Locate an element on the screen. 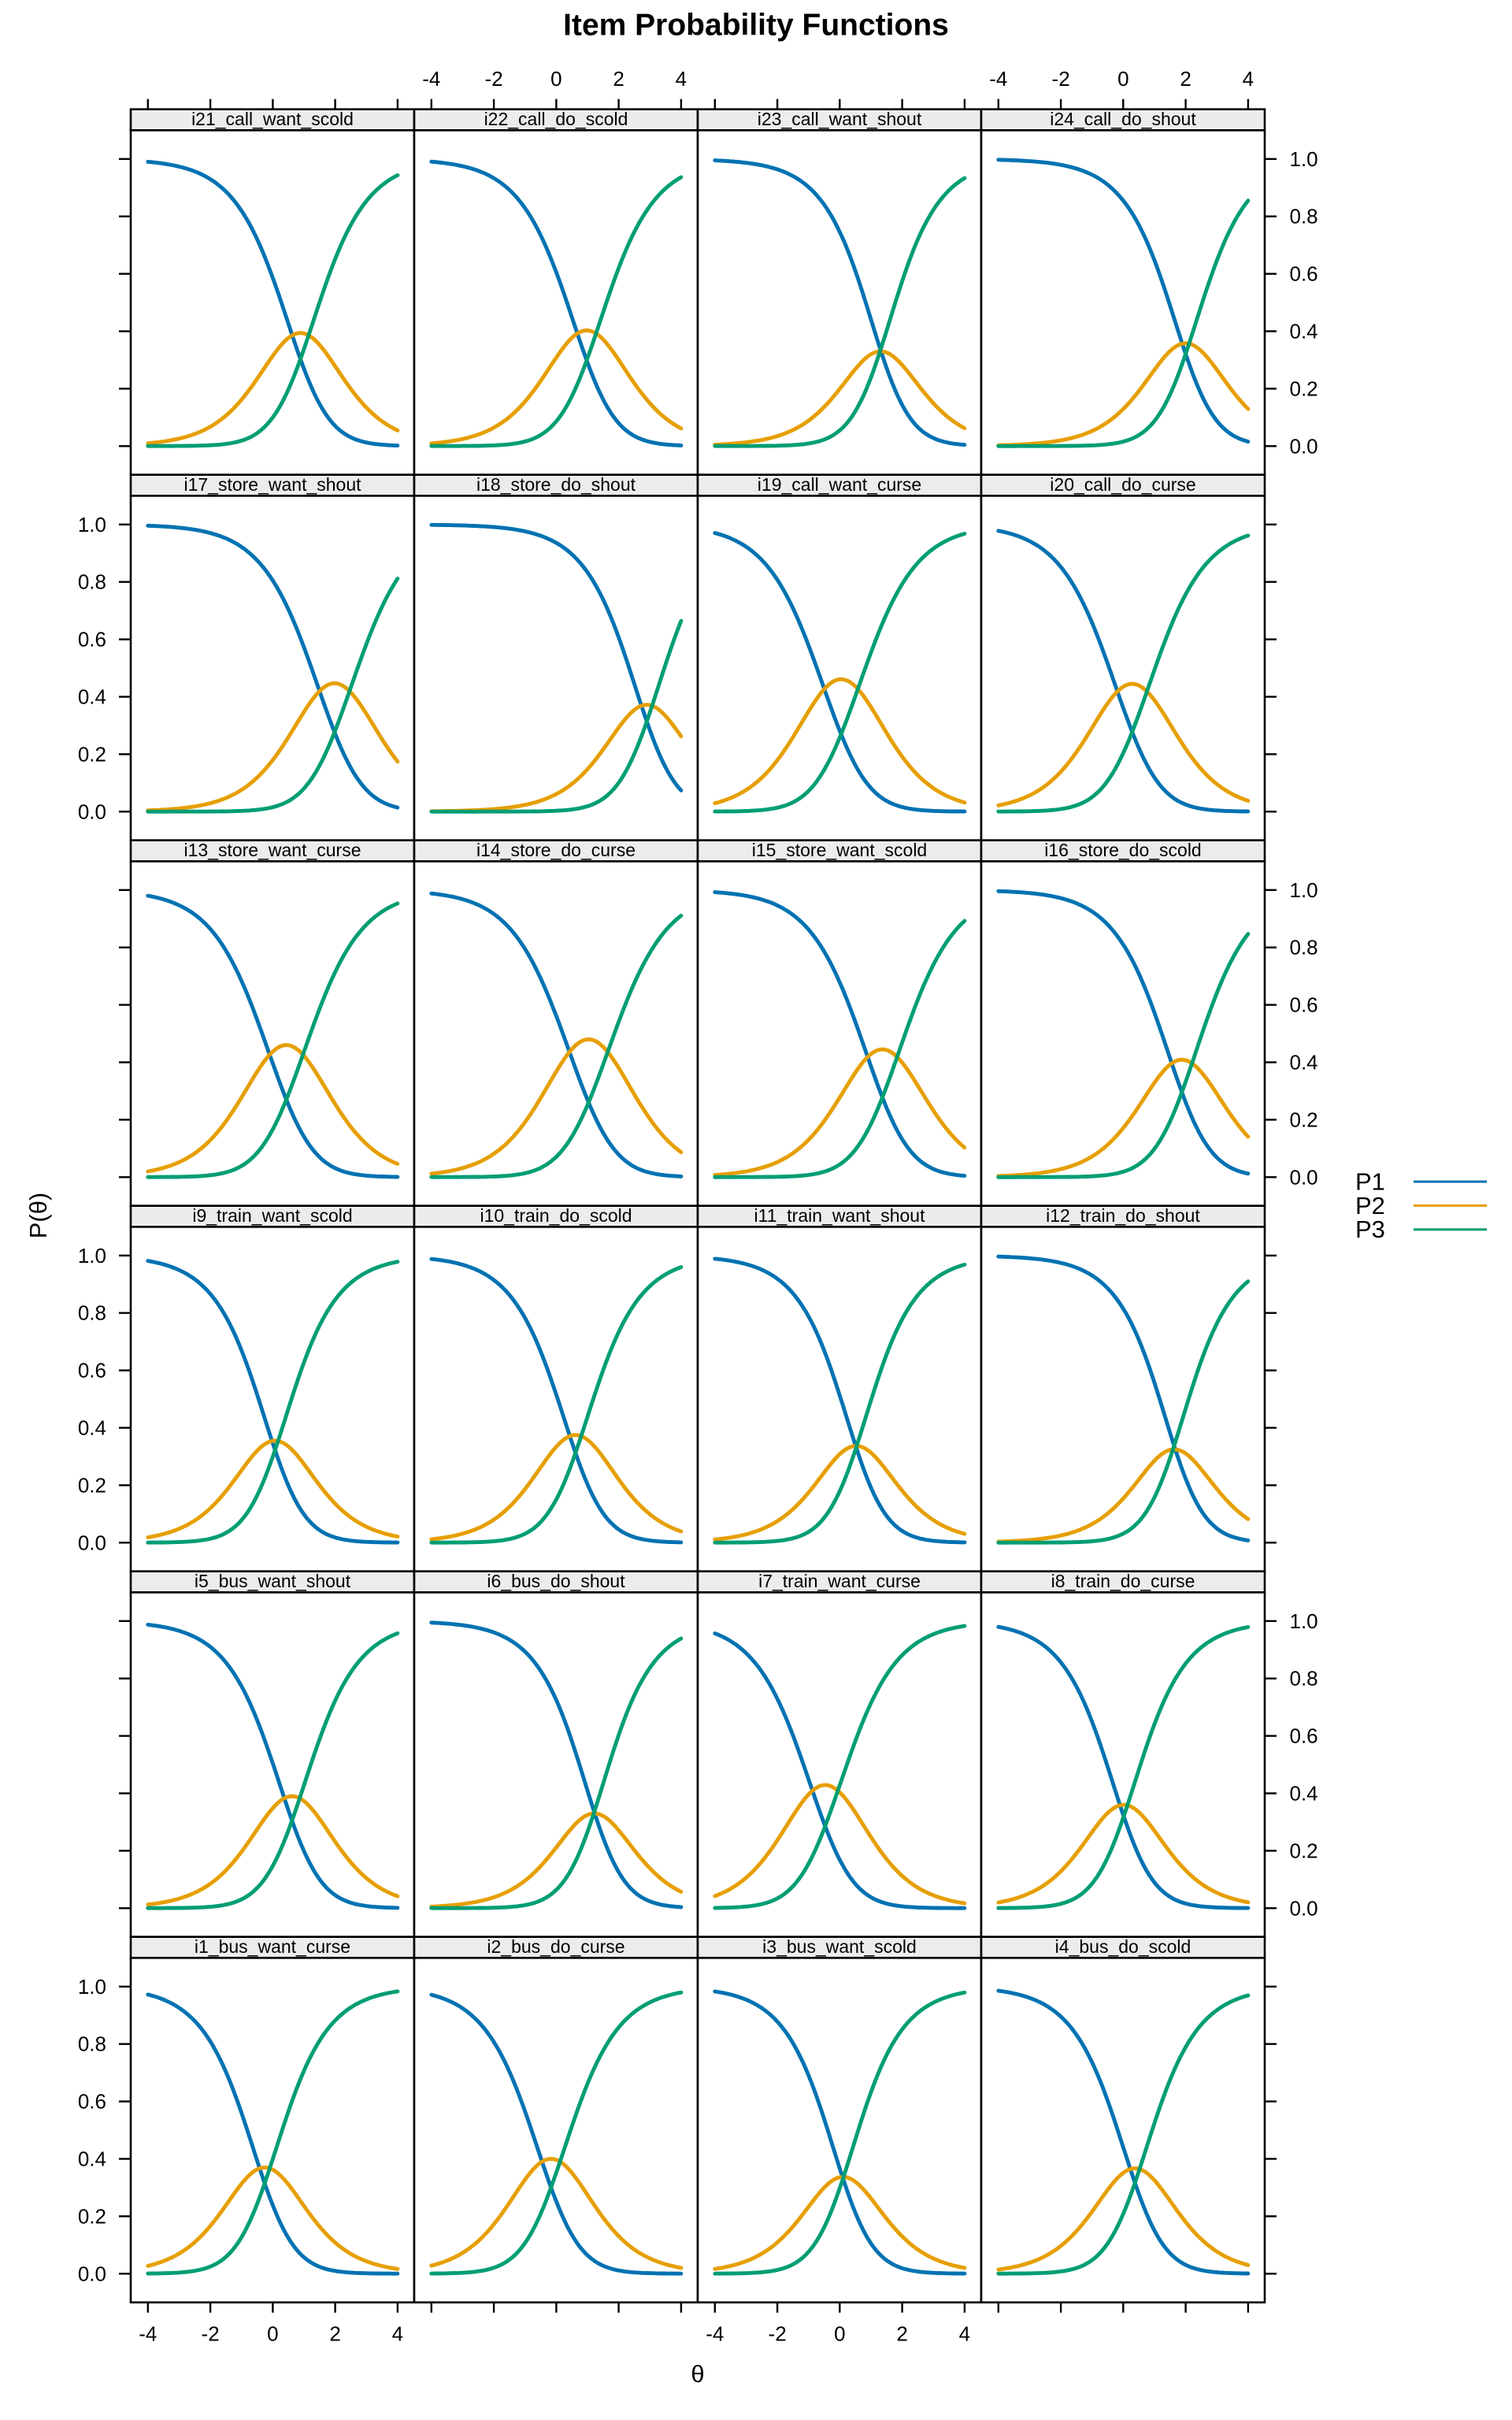  svg-text: i22_call_do_scold is located at coordinates (556, 119).